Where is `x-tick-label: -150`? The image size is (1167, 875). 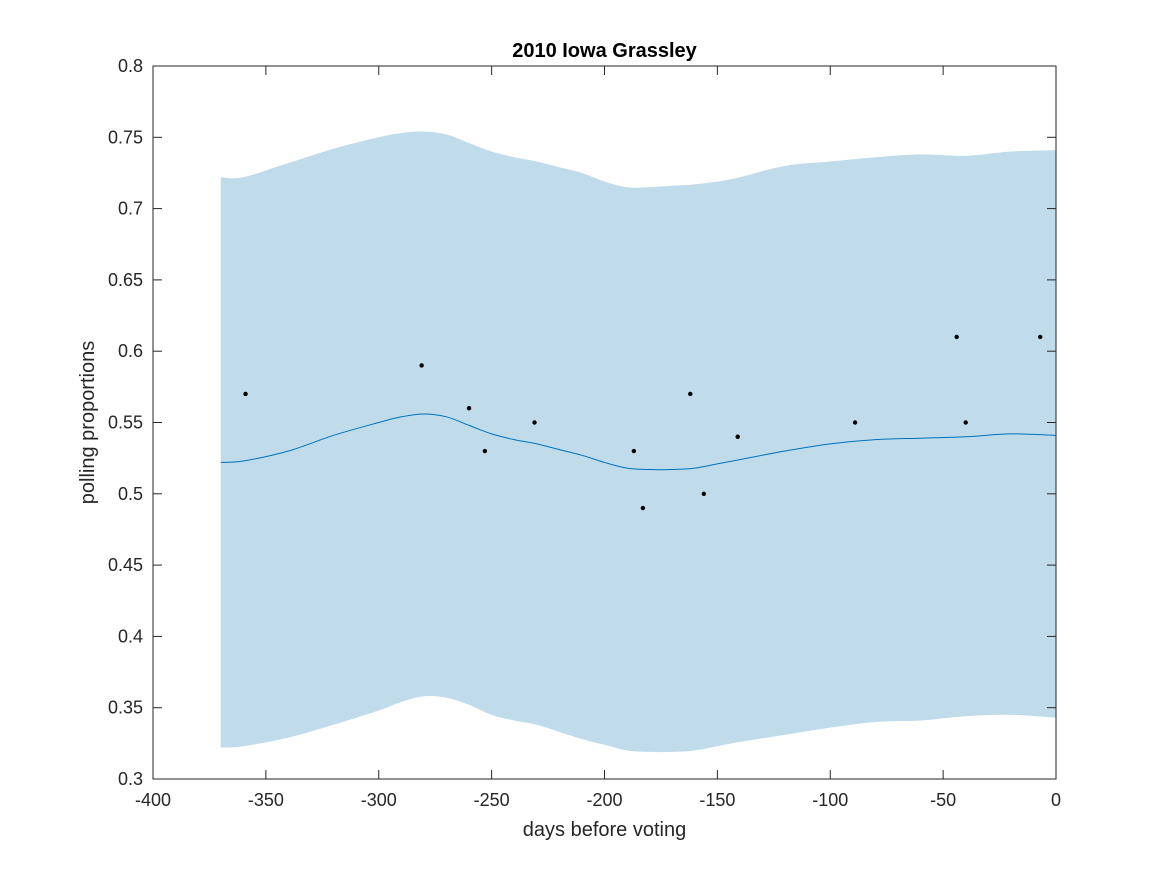 x-tick-label: -150 is located at coordinates (717, 800).